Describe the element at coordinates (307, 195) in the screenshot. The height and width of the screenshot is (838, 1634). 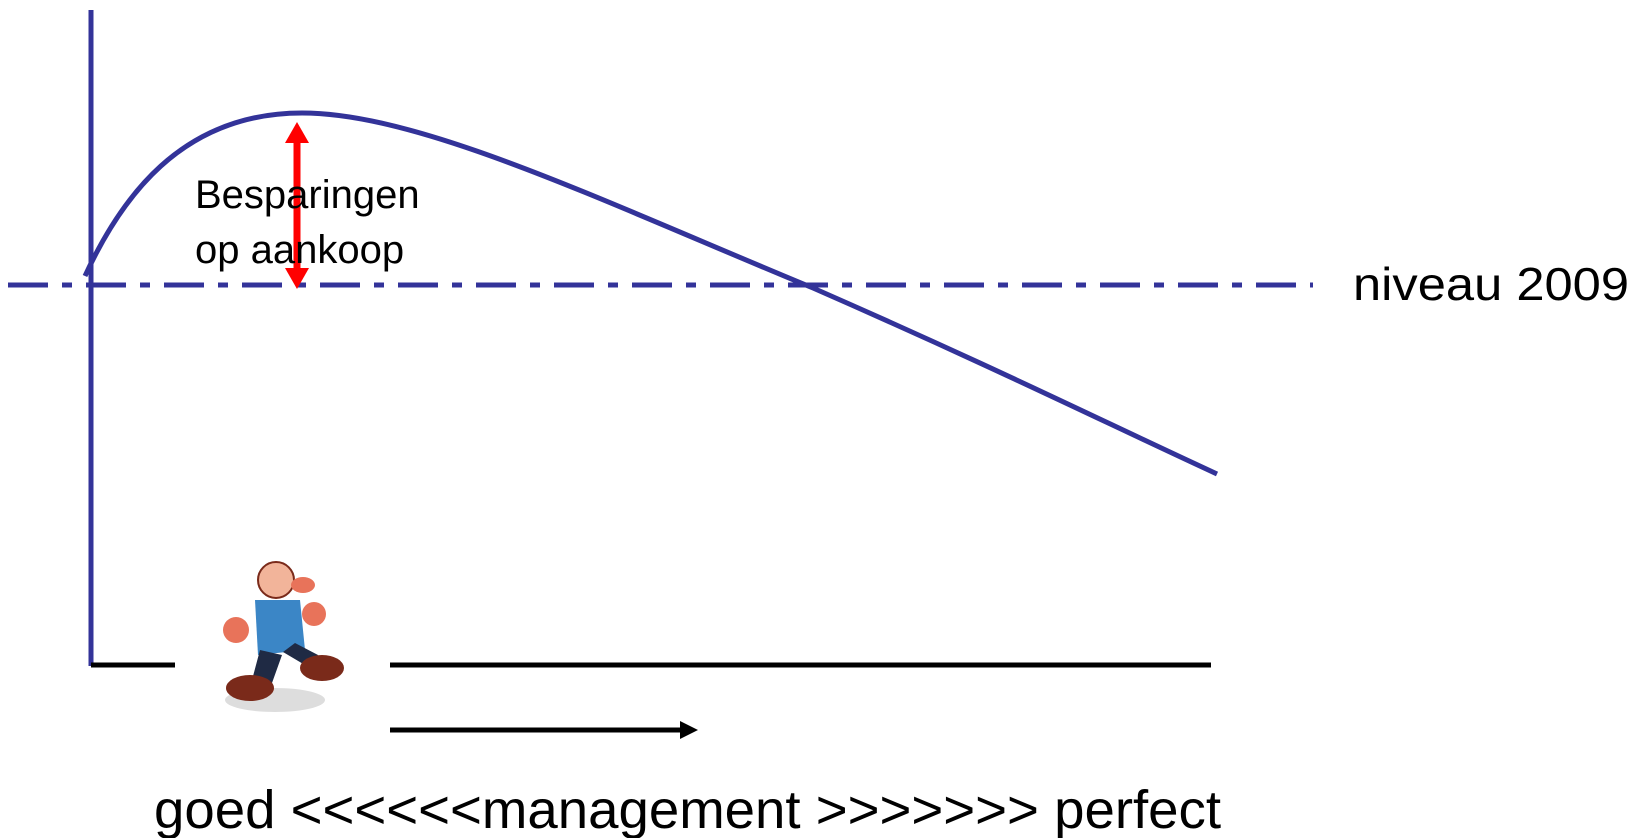
I see `annotation: Besparingen` at that location.